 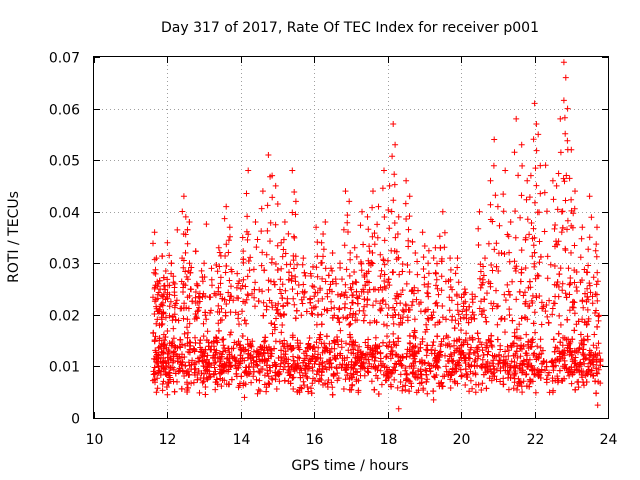 What do you see at coordinates (64, 111) in the screenshot?
I see `y-tick-label: 0.06` at bounding box center [64, 111].